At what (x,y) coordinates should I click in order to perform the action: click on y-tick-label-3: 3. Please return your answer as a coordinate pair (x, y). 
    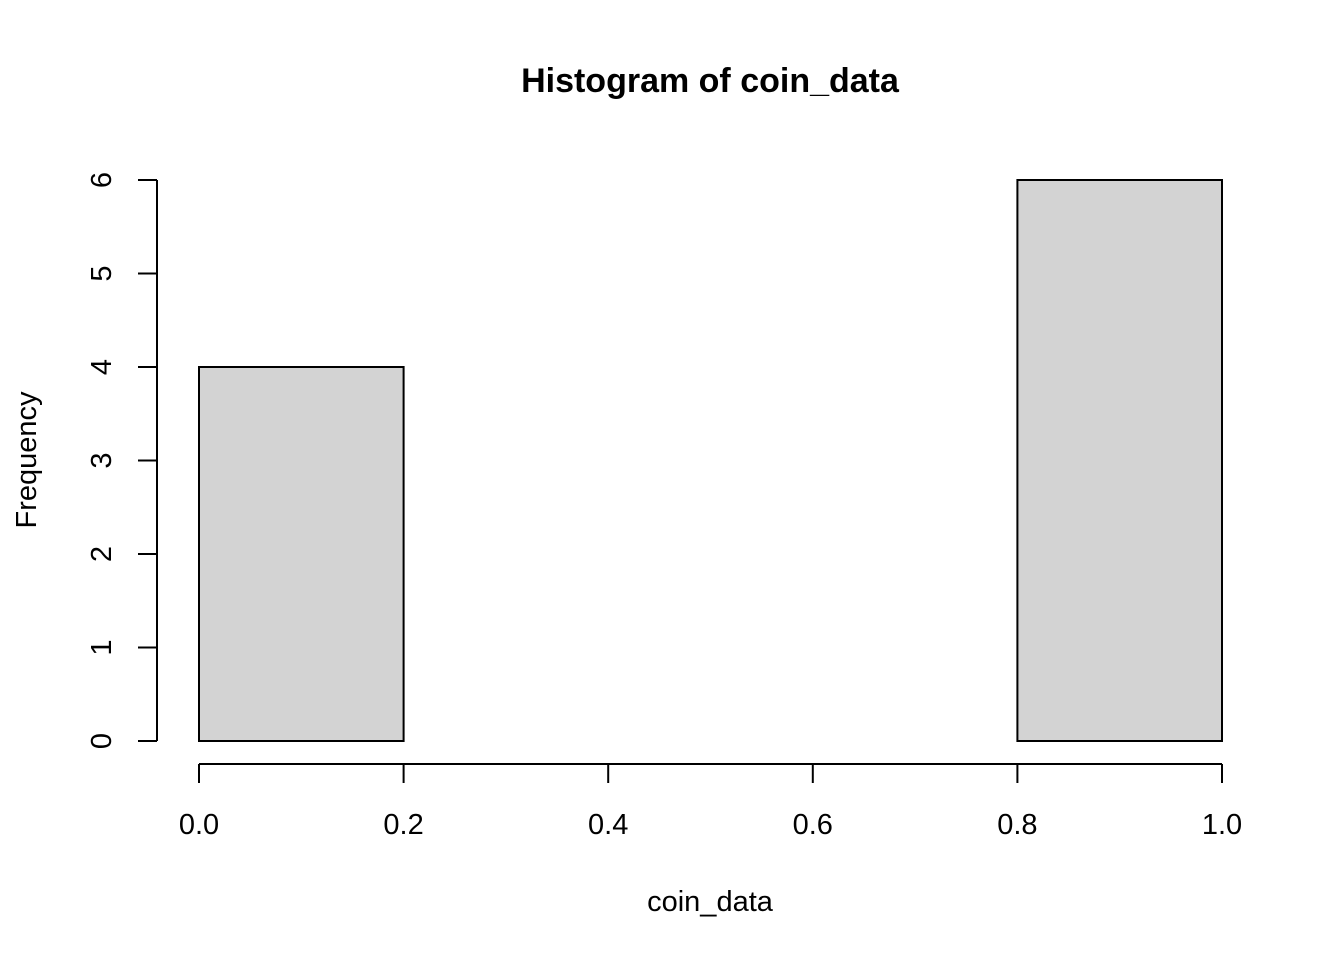
    Looking at the image, I should click on (102, 460).